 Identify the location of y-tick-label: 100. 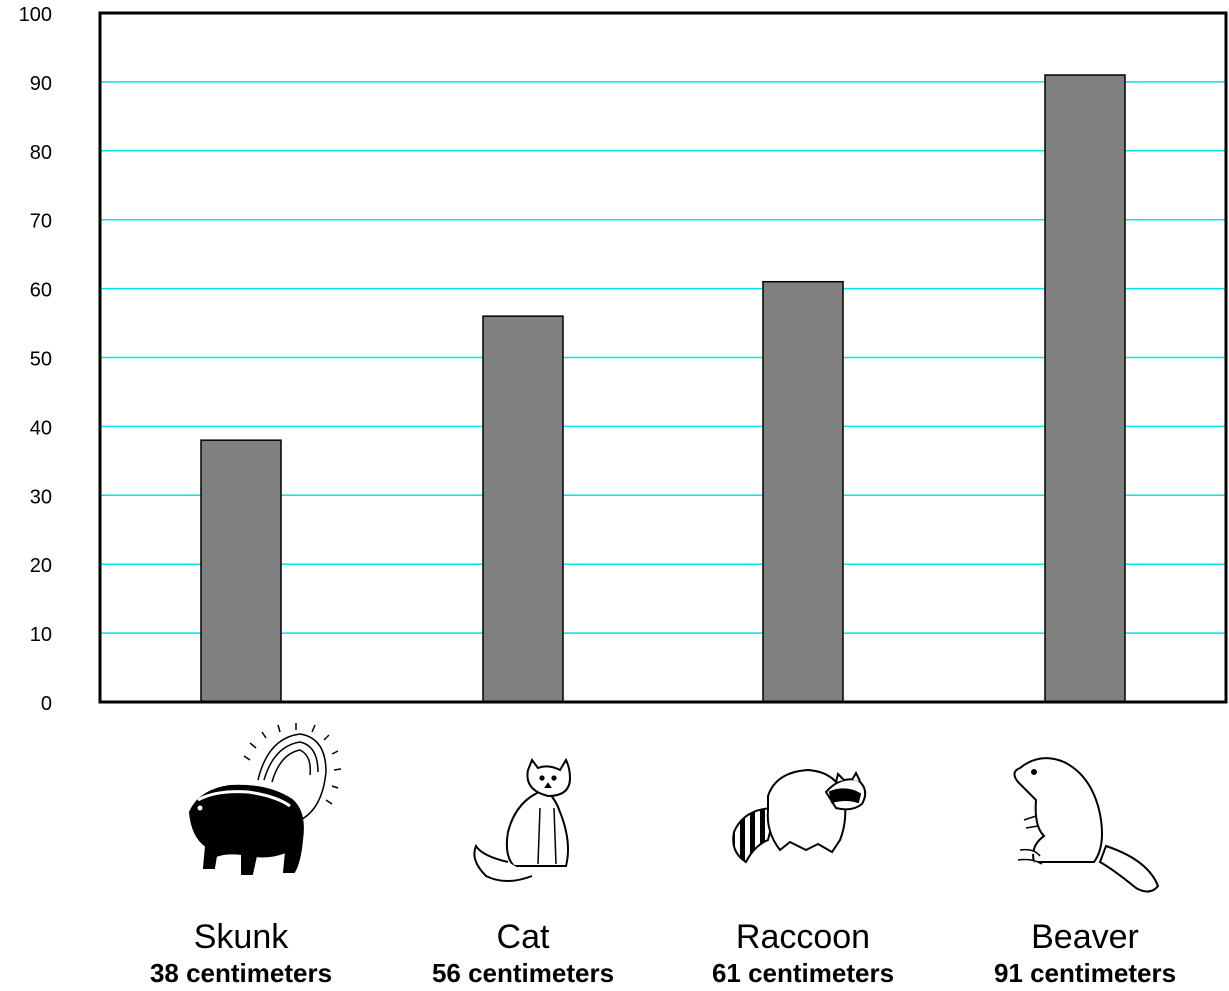
(35, 15).